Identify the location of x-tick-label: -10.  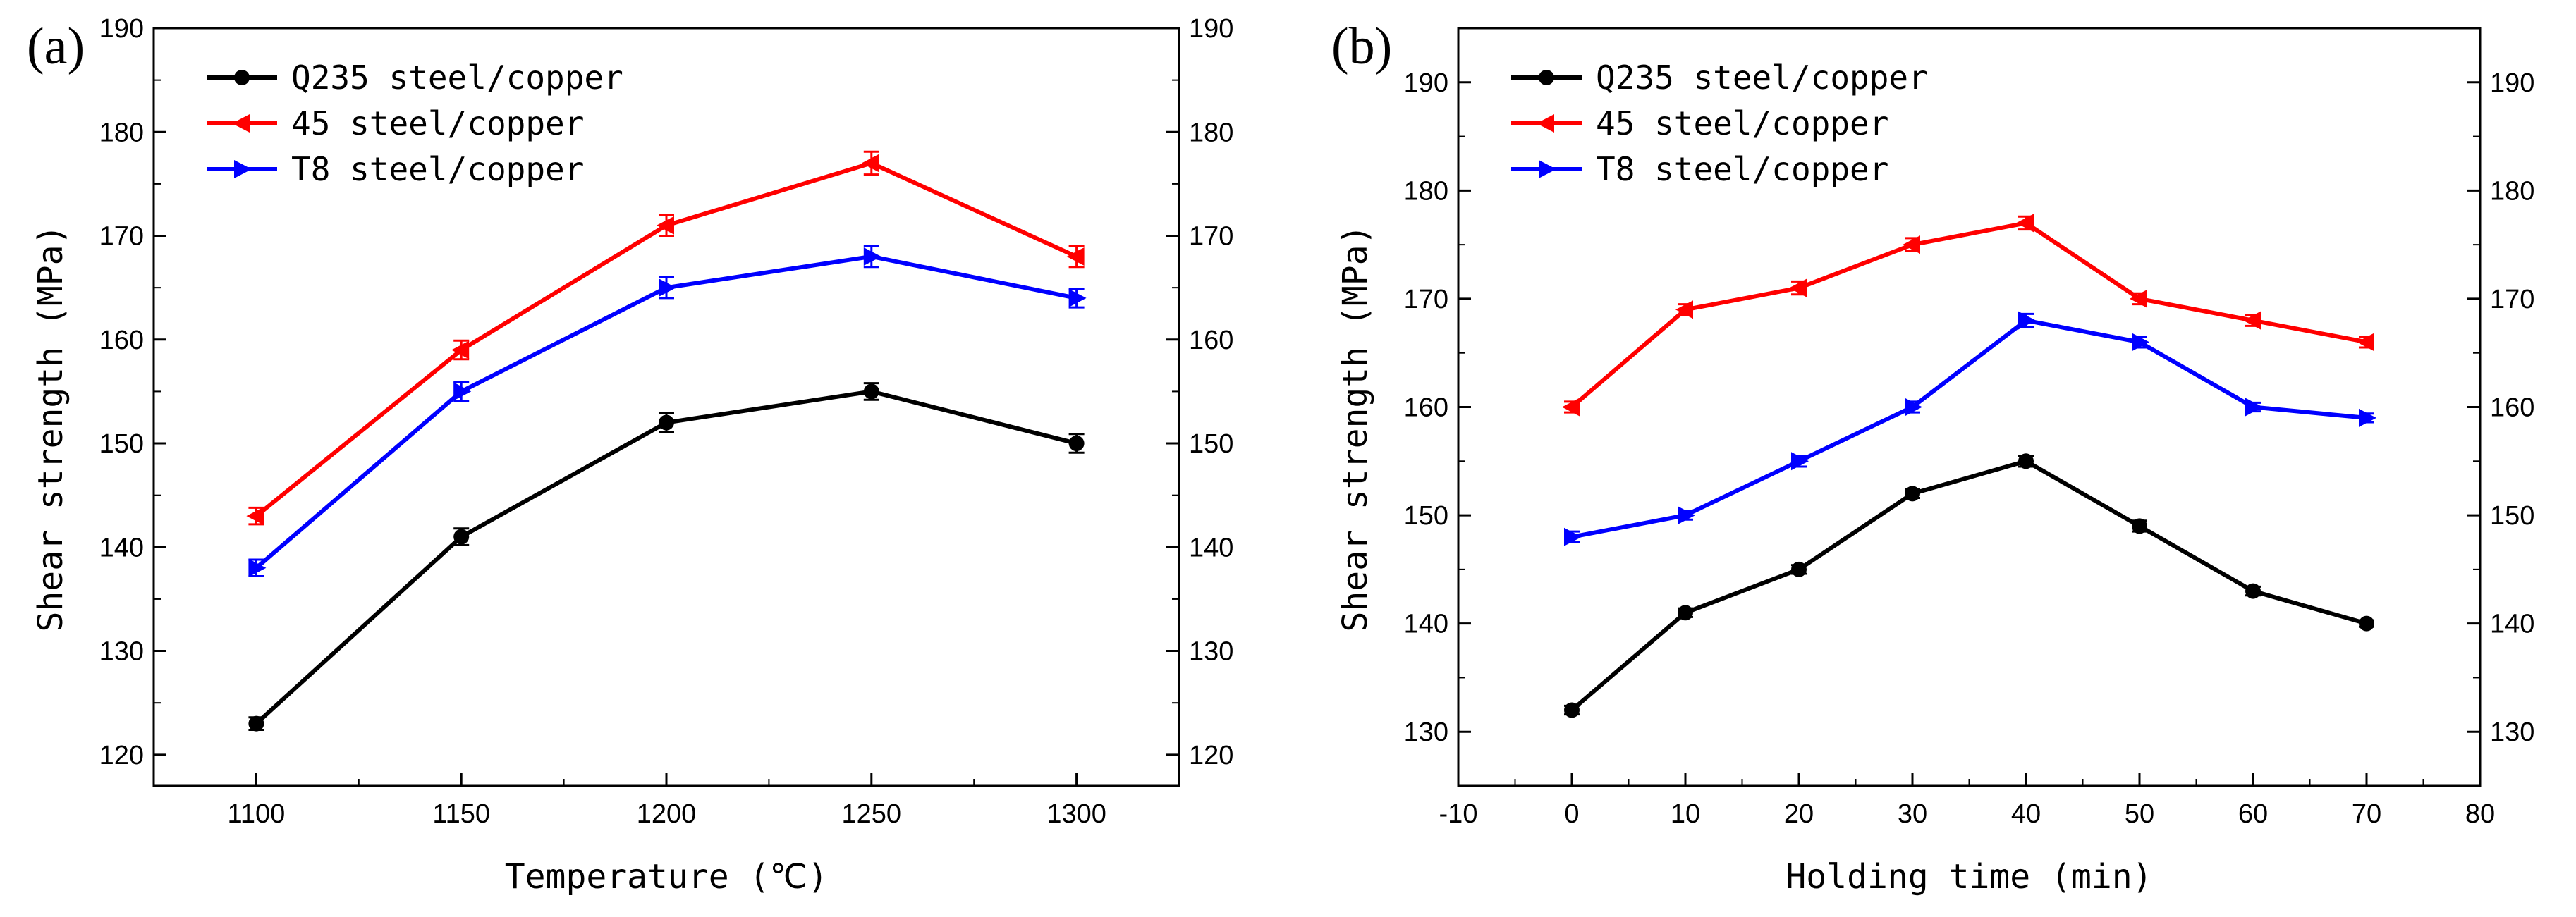
(1459, 814).